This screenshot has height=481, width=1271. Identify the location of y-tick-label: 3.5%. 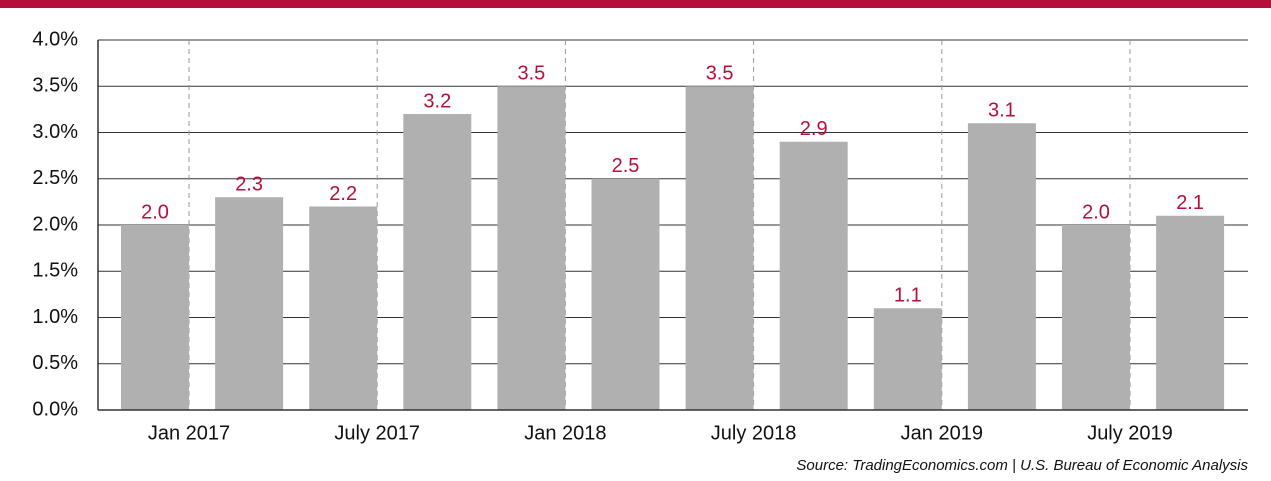
(55, 86).